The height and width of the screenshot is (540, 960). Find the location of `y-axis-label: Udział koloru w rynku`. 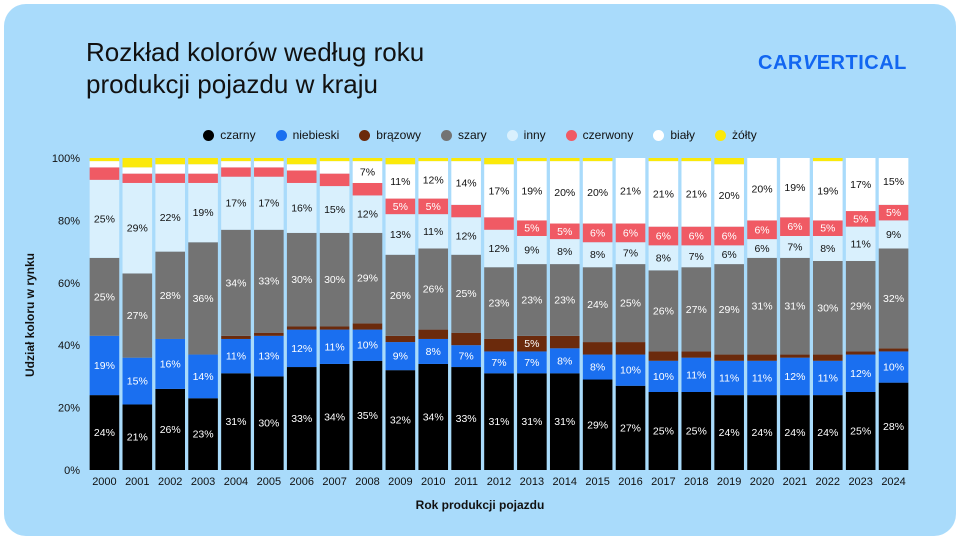

y-axis-label: Udział koloru w rynku is located at coordinates (30, 315).